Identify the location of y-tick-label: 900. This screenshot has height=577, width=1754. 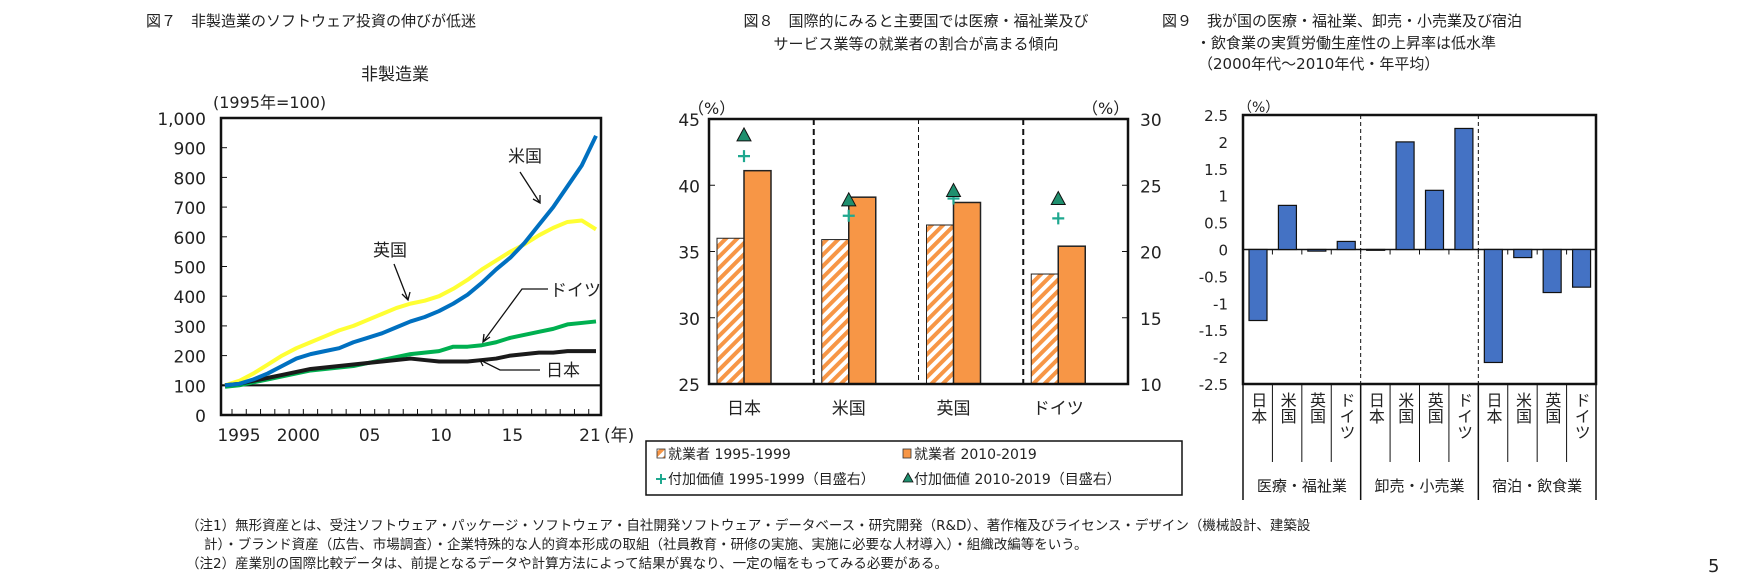
(190, 150).